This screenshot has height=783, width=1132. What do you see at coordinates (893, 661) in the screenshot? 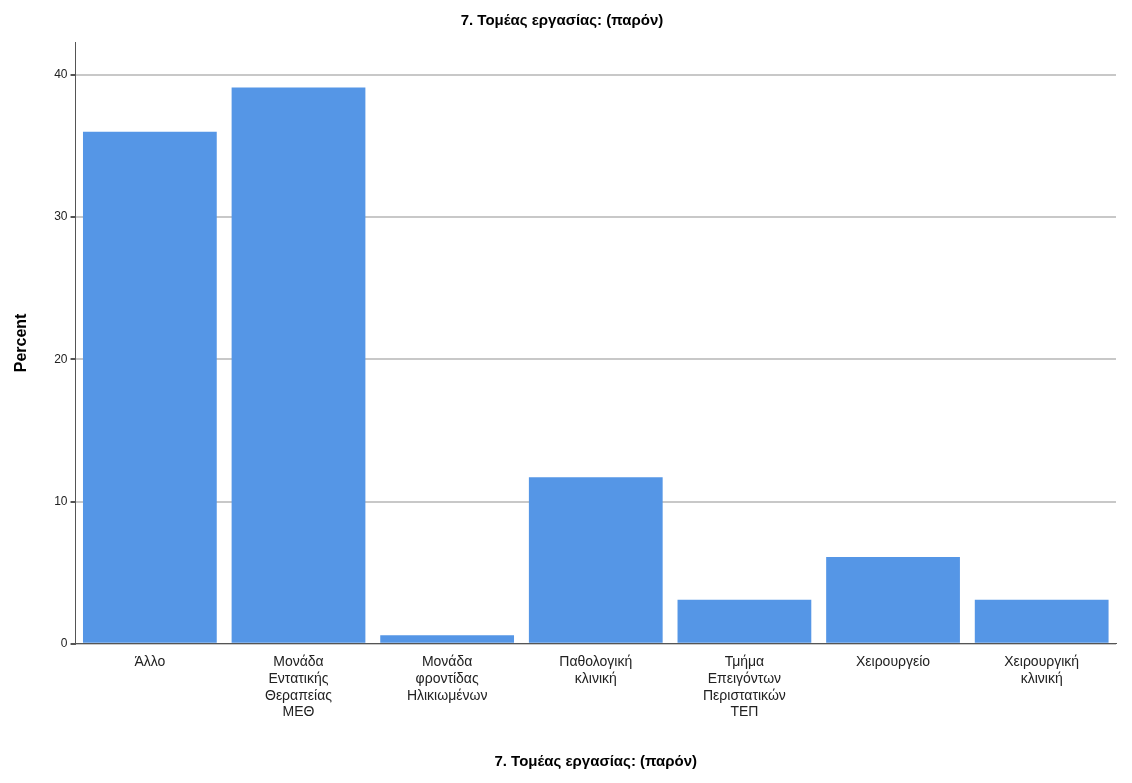
I see `x-tick-label: Χειρουργείο` at bounding box center [893, 661].